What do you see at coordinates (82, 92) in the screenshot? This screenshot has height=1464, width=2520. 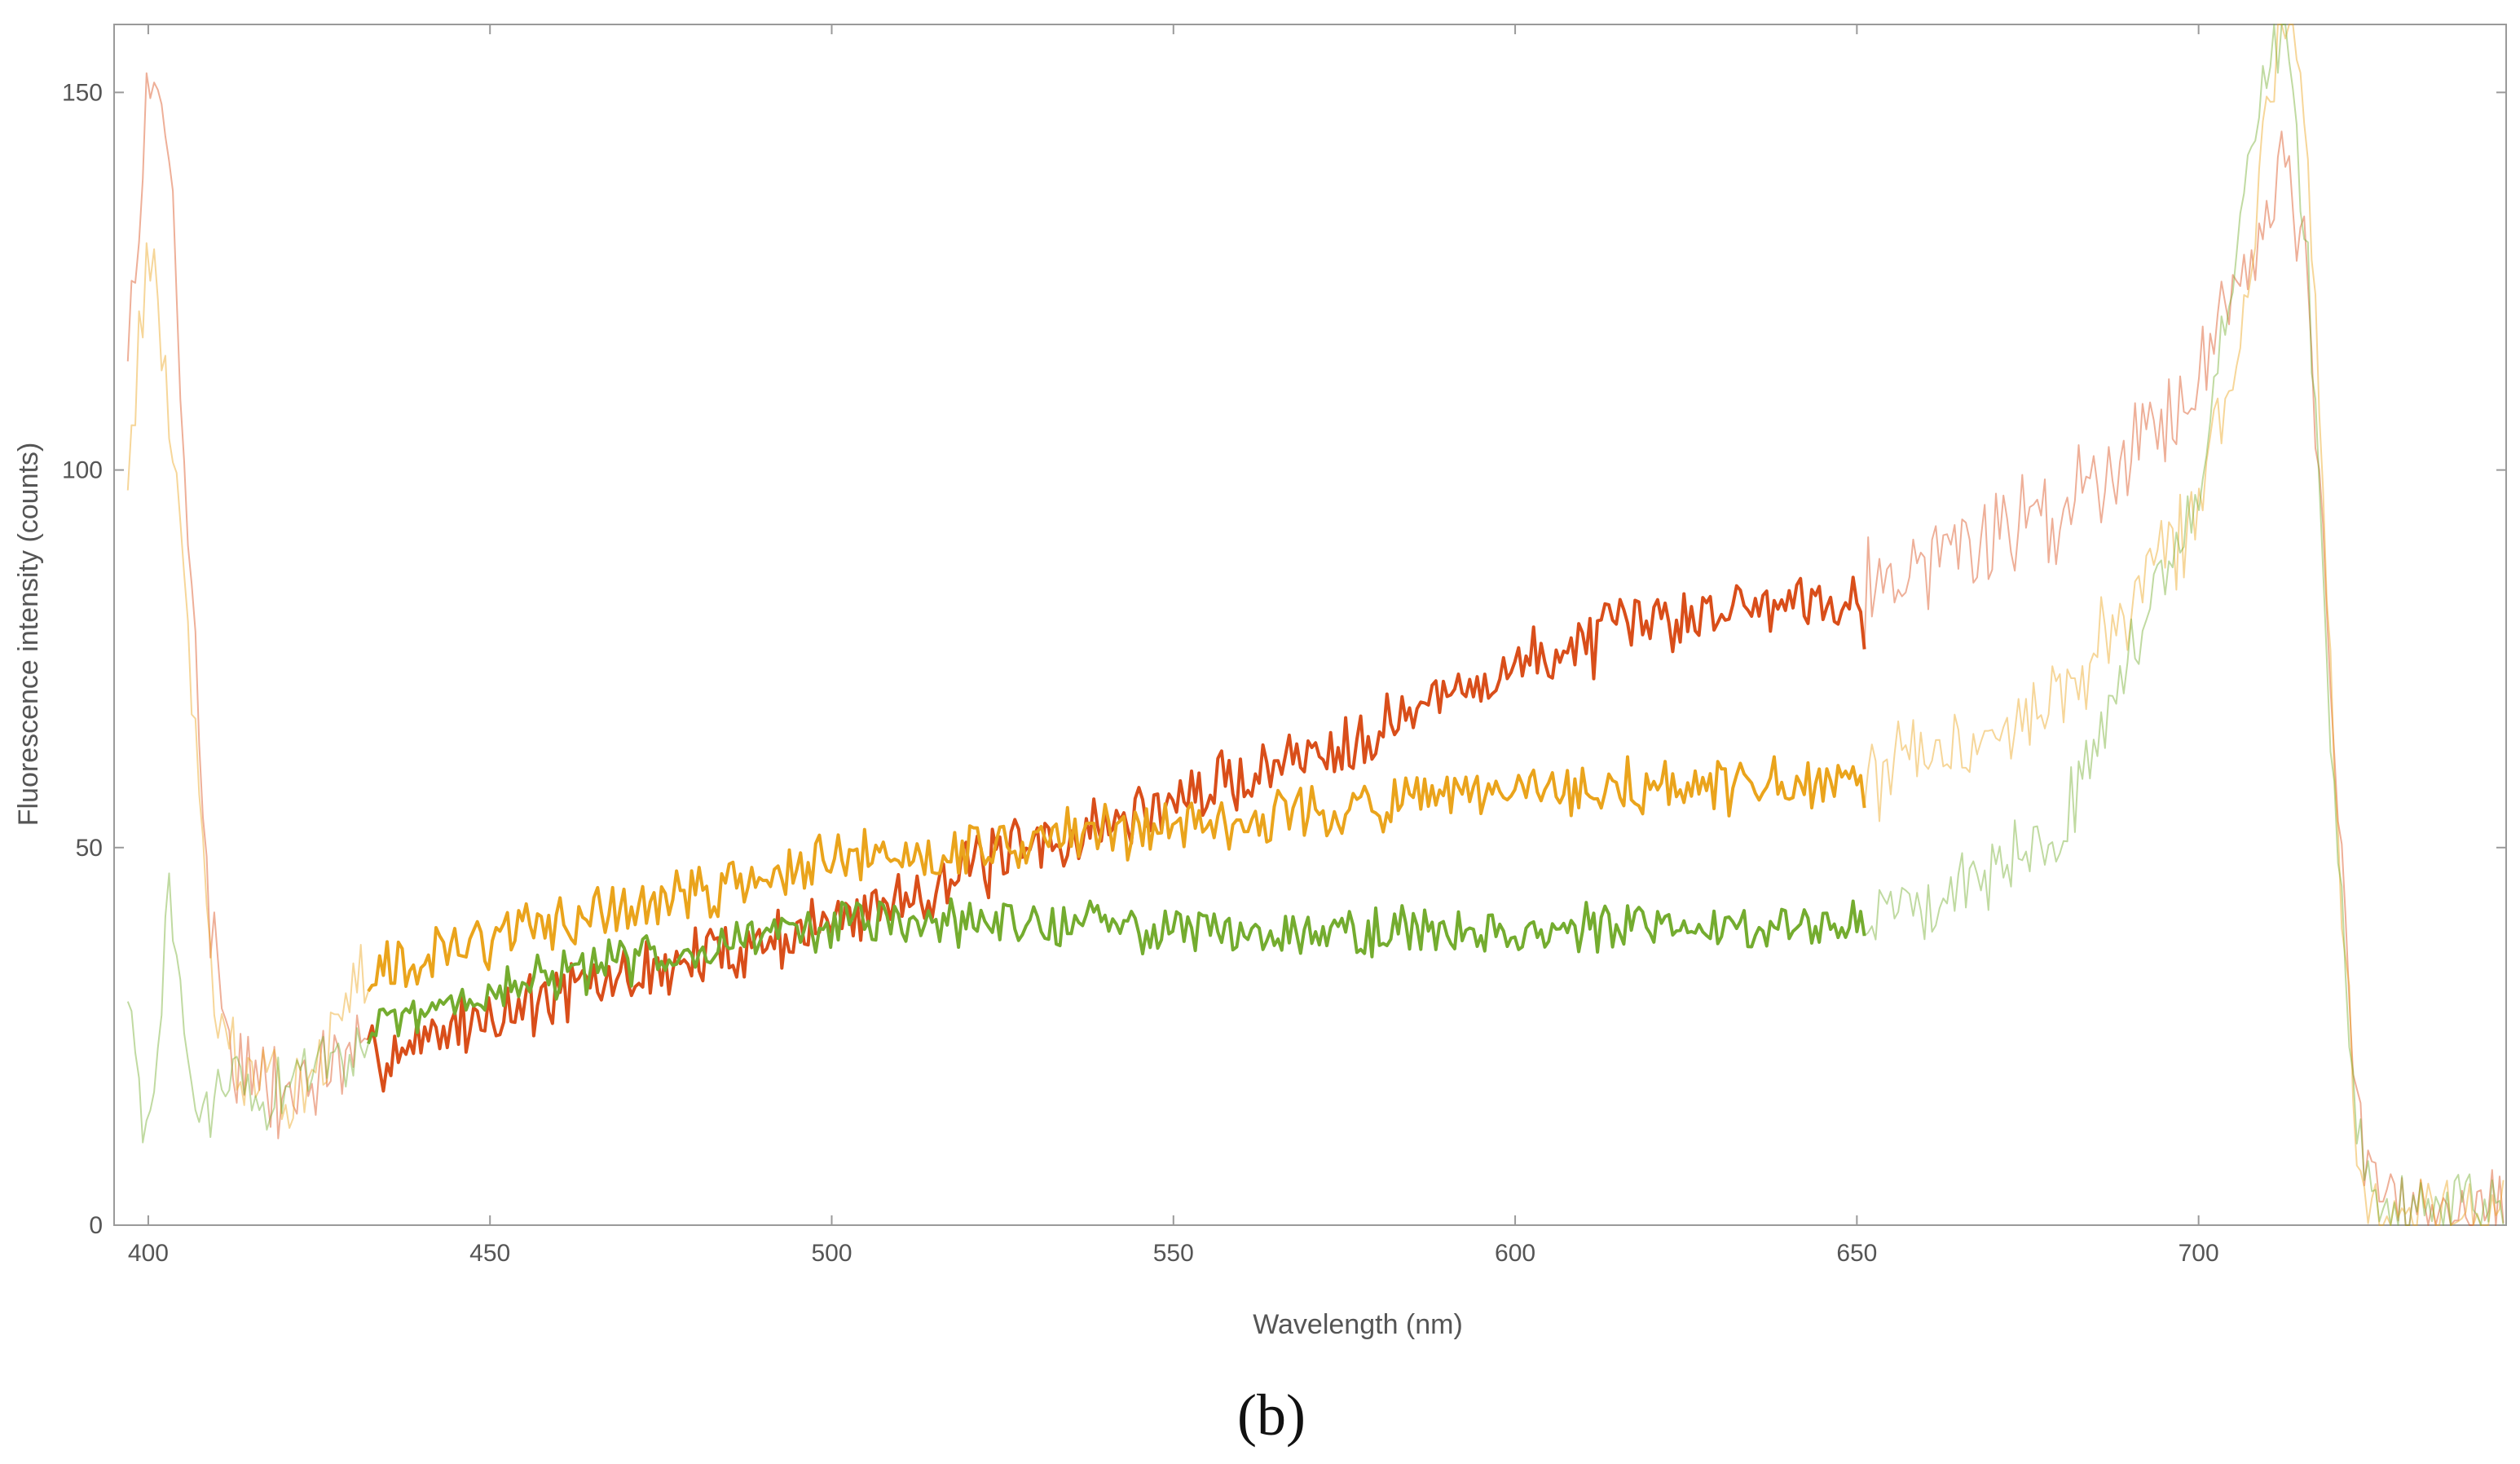 I see `y-tick-label: 150` at bounding box center [82, 92].